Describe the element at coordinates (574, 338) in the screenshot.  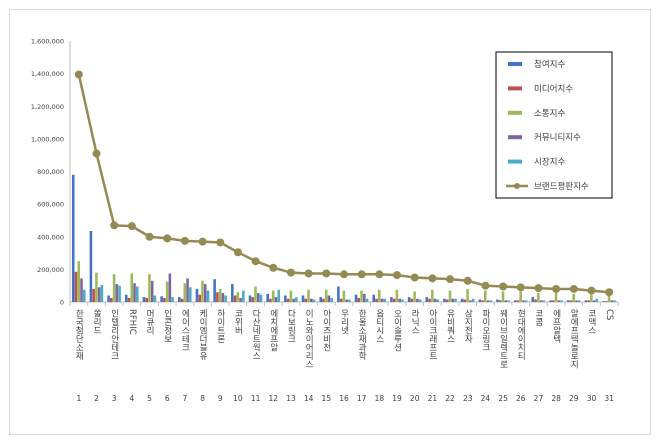
I see `category-label: 알에프텍놀로지` at that location.